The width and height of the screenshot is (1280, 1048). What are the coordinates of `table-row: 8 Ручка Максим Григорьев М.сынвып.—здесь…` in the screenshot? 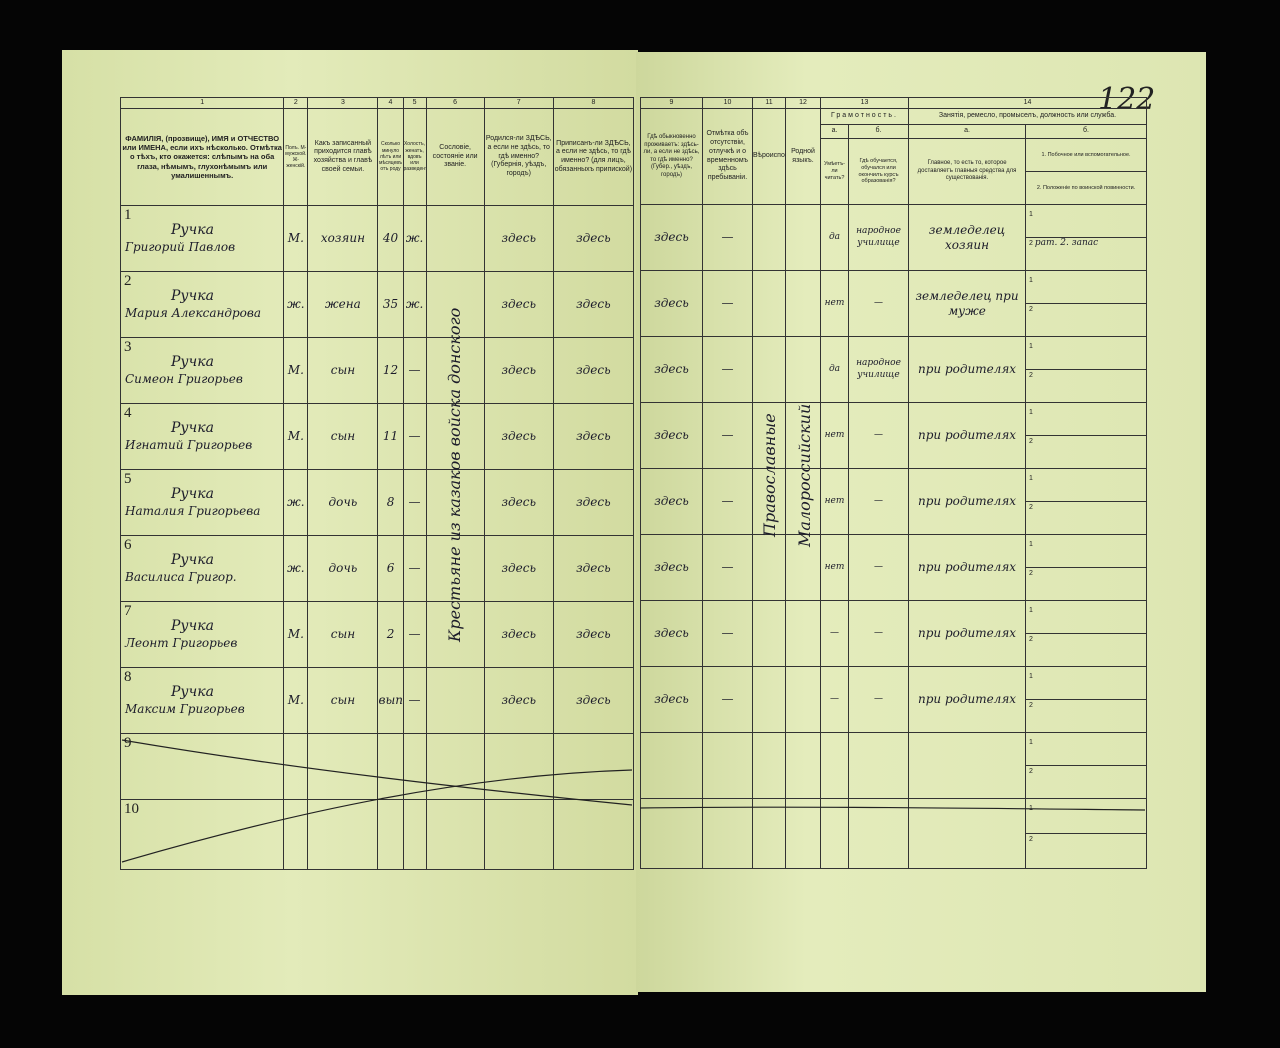 It's located at (377, 700).